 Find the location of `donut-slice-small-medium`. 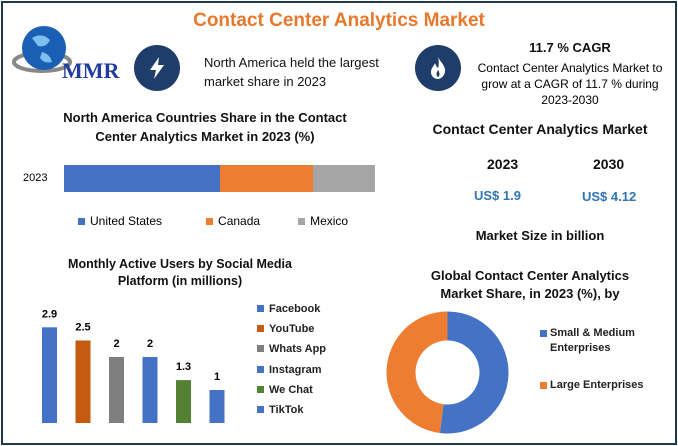

donut-slice-small-medium is located at coordinates (474, 372).